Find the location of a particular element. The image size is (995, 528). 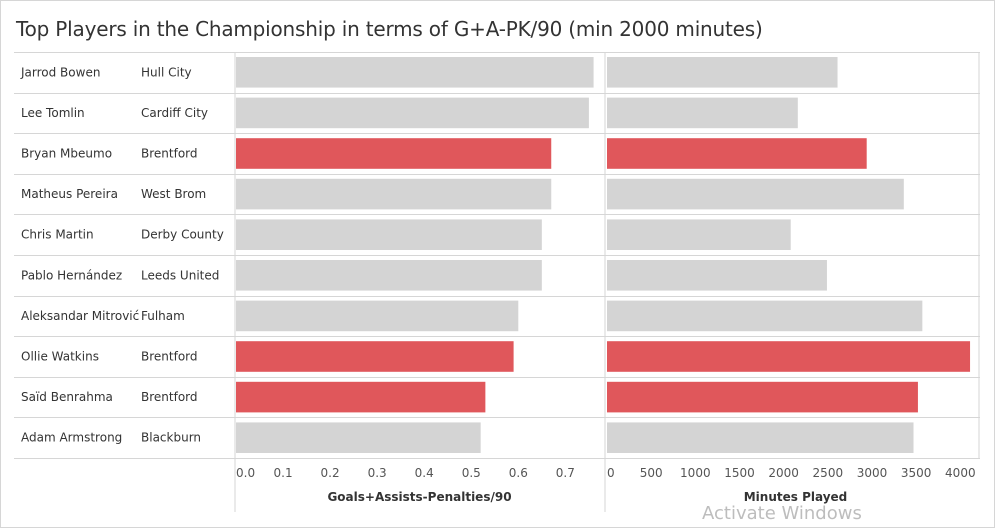

x-tick-label: 3000 is located at coordinates (872, 473).